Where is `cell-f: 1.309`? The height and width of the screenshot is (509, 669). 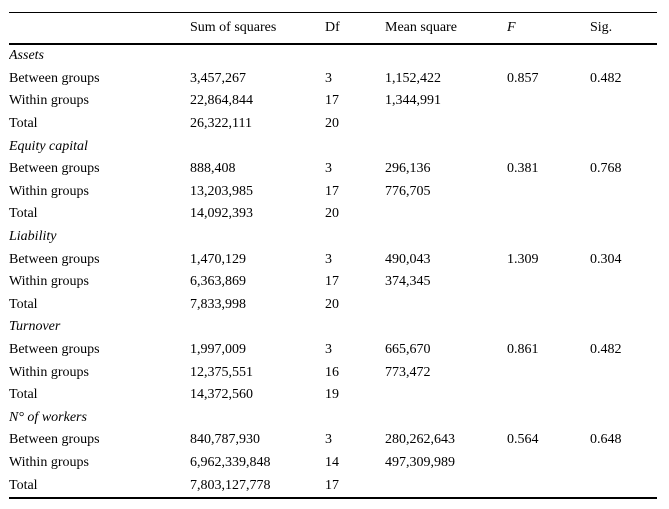
cell-f: 1.309 is located at coordinates (523, 259).